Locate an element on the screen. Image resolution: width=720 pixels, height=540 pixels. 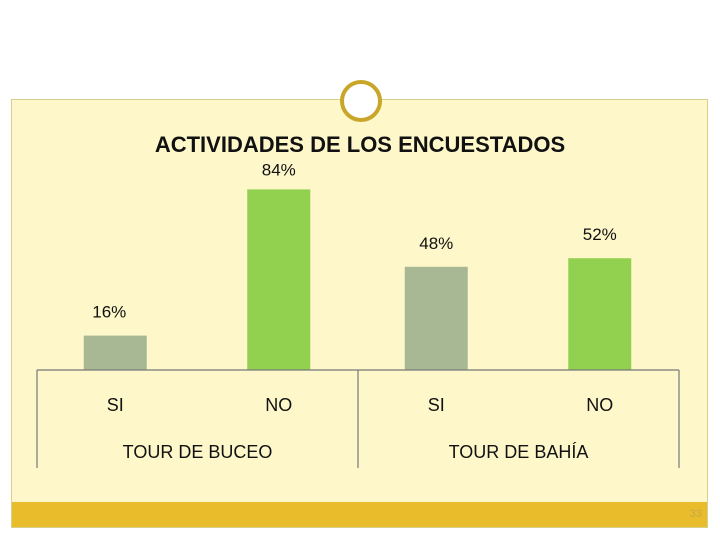
slide-footer-band is located at coordinates (359, 514).